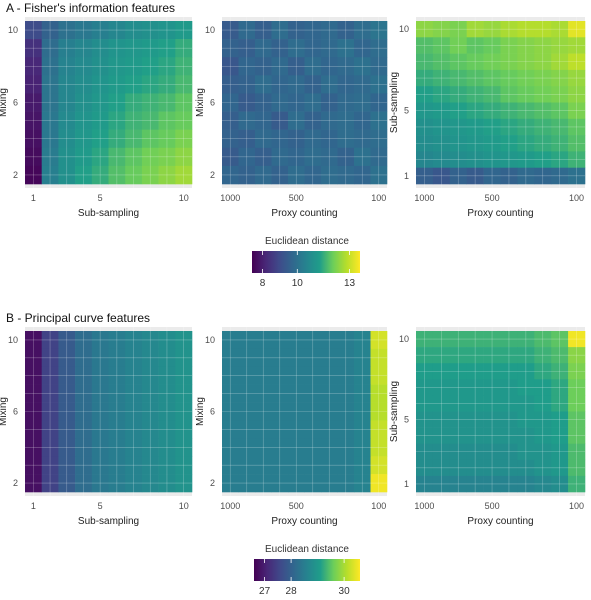 This screenshot has height=600, width=591. What do you see at coordinates (406, 176) in the screenshot?
I see `y-tick-label: 1` at bounding box center [406, 176].